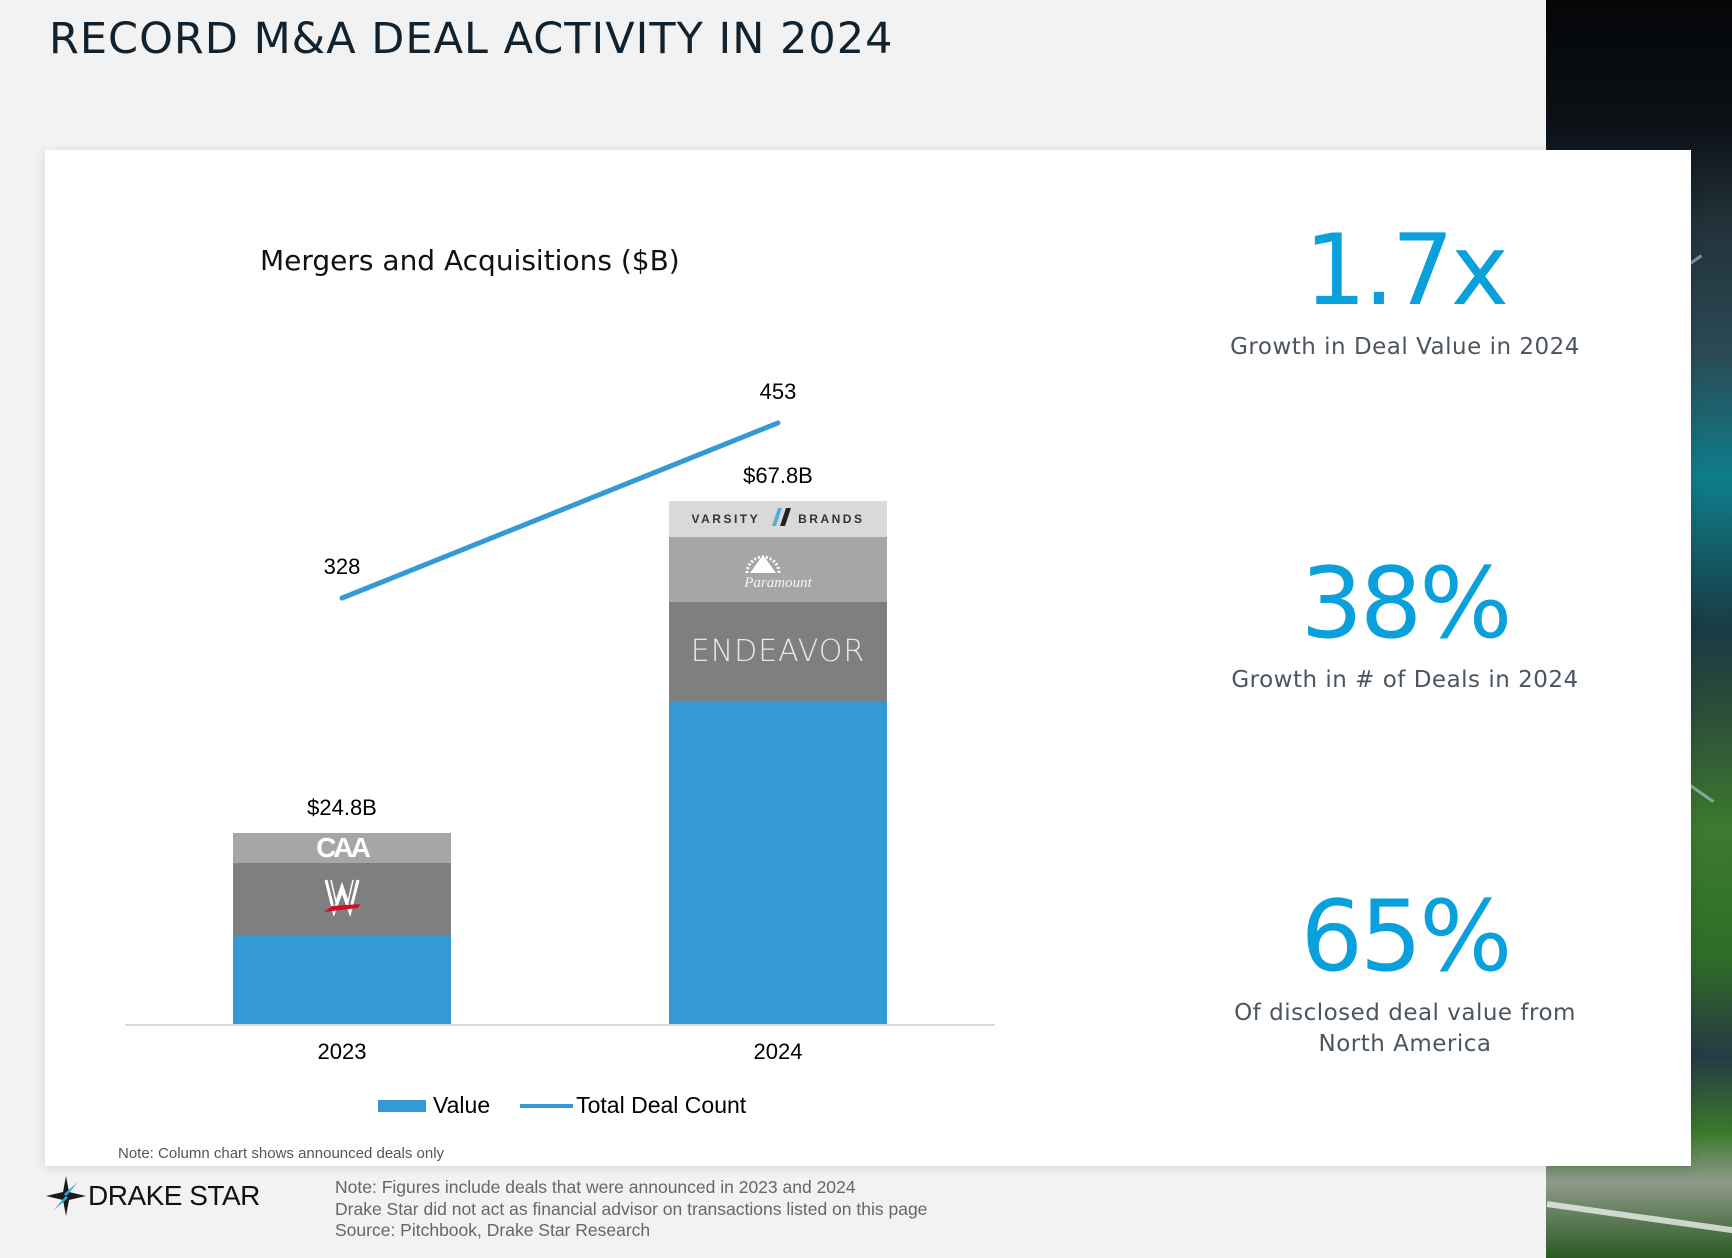 The height and width of the screenshot is (1258, 1732). I want to click on stat-deal-value-growth: 1.7x Growth in Deal Value in 2024, so click(1405, 292).